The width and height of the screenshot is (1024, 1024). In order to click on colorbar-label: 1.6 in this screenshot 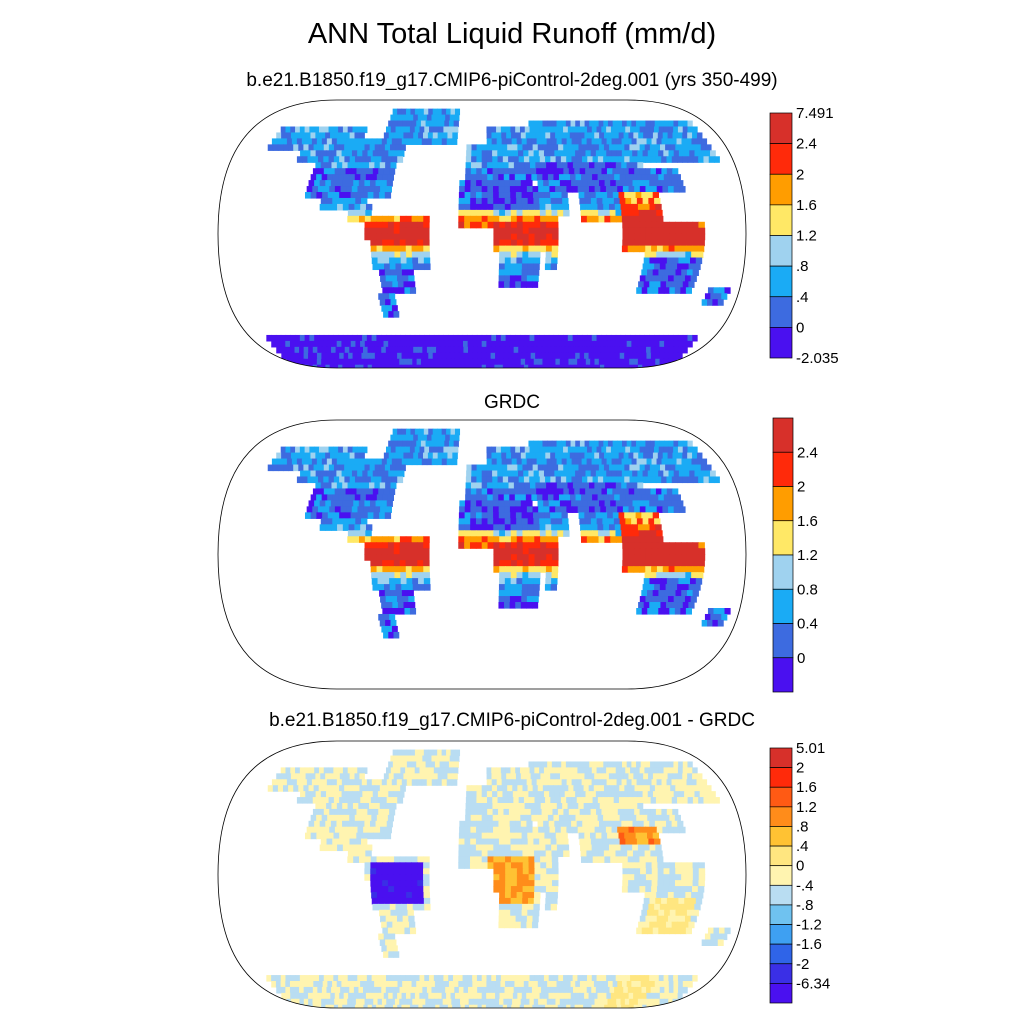, I will do `click(806, 205)`.